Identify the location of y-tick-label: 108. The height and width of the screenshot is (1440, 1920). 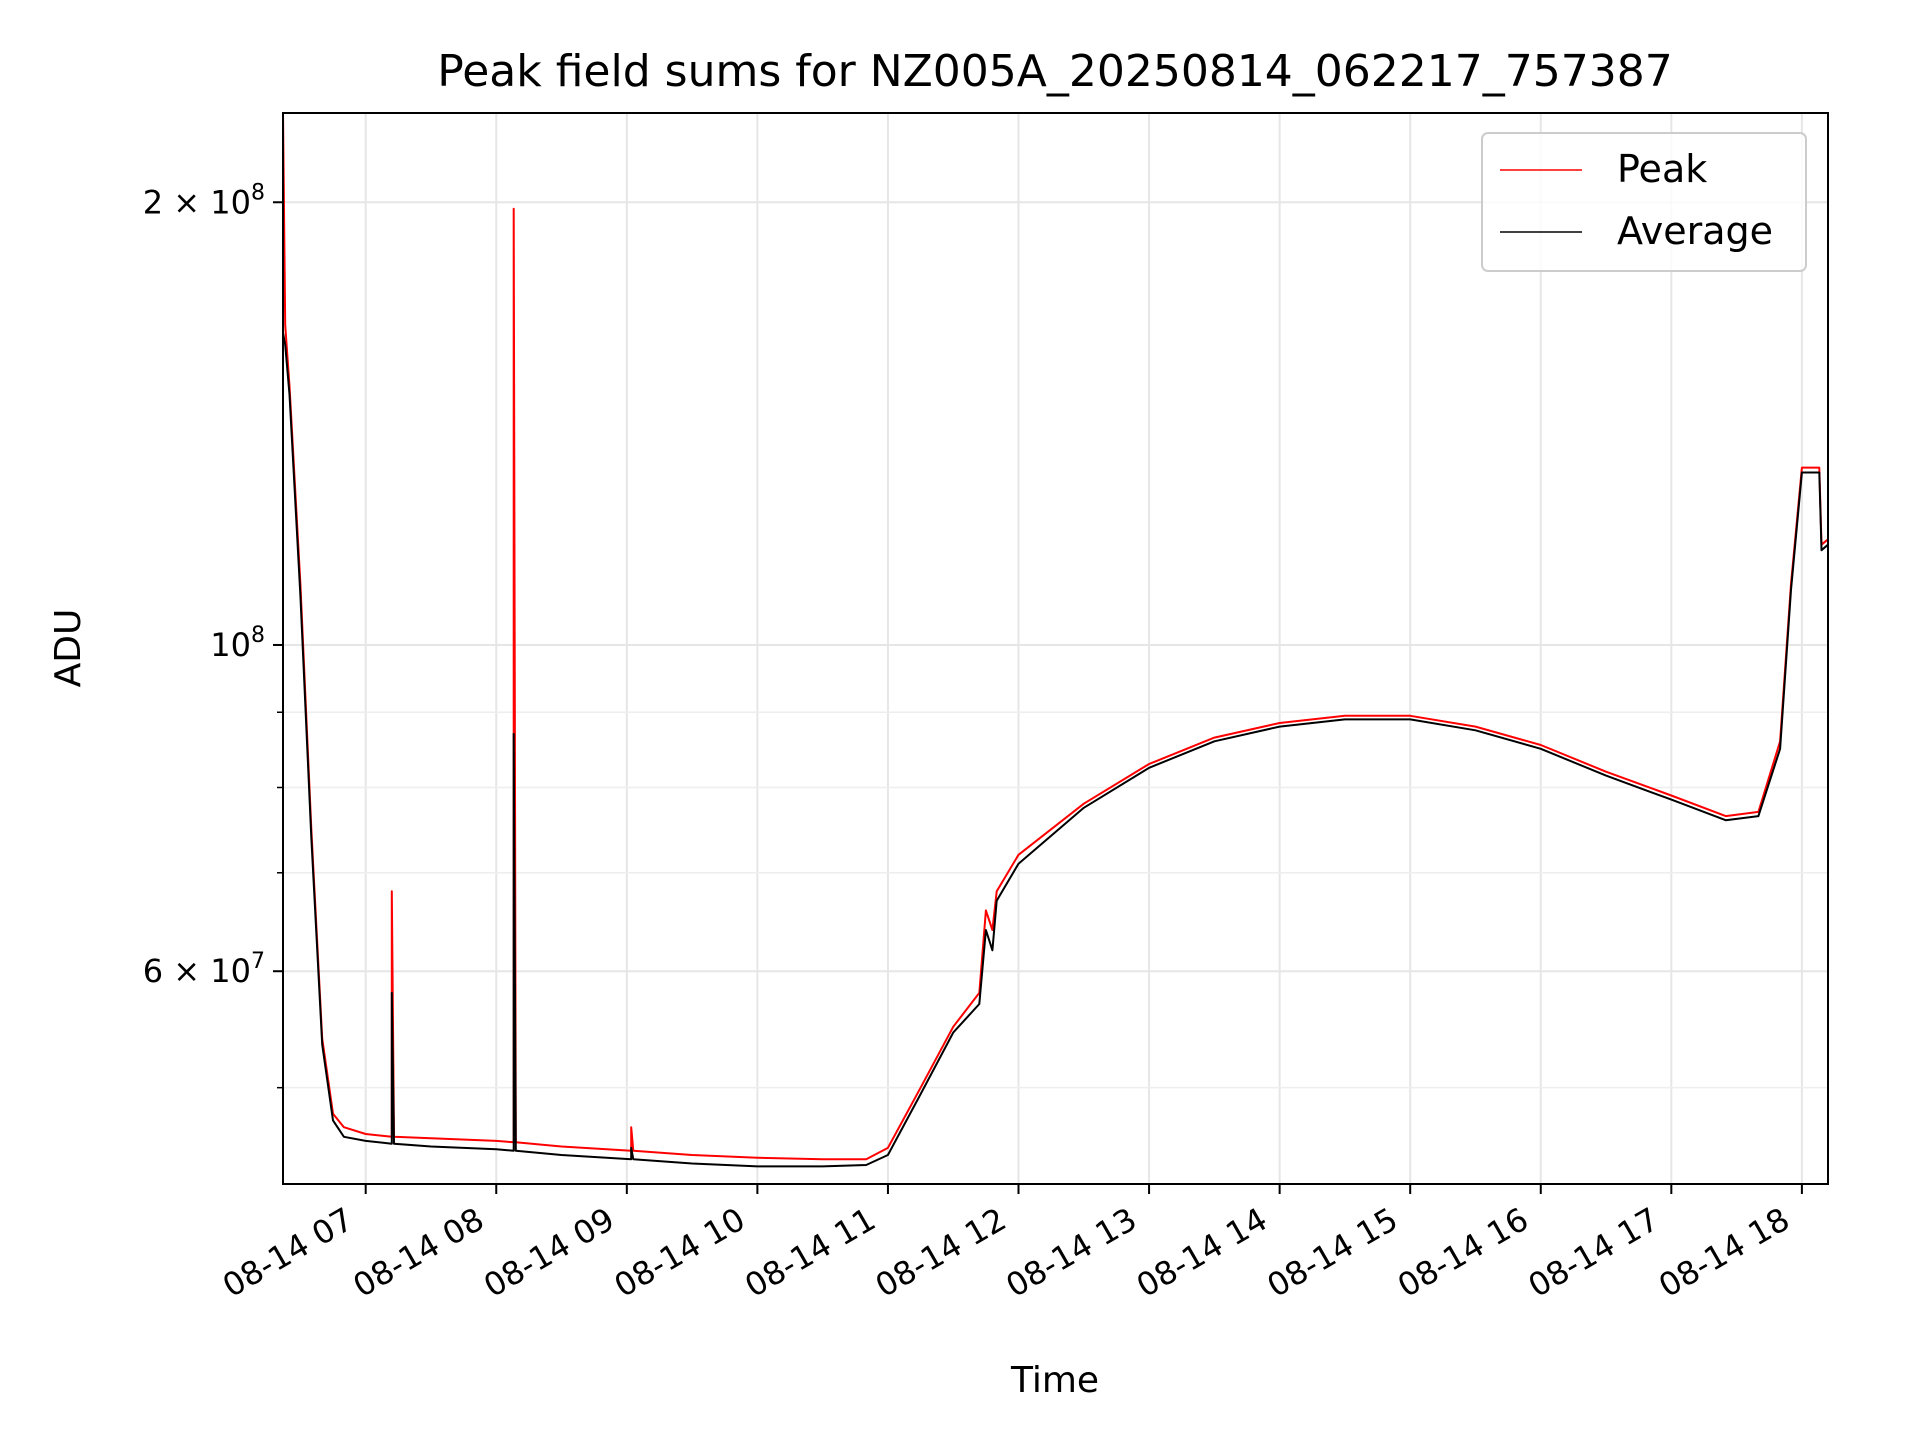
(237, 643).